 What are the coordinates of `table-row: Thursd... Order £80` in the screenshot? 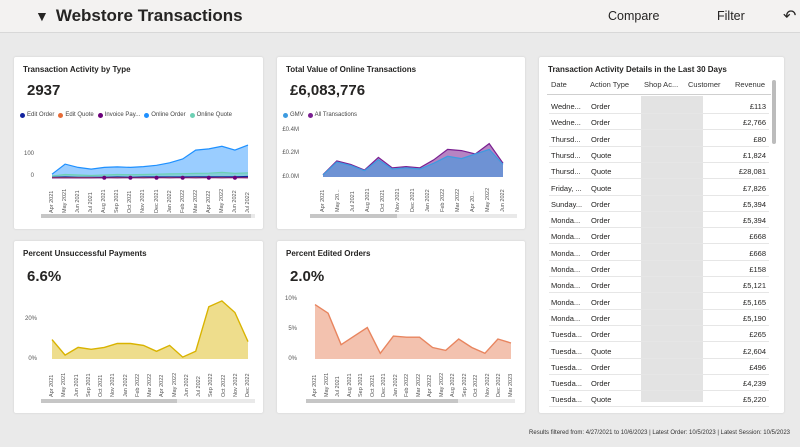 It's located at (659, 139).